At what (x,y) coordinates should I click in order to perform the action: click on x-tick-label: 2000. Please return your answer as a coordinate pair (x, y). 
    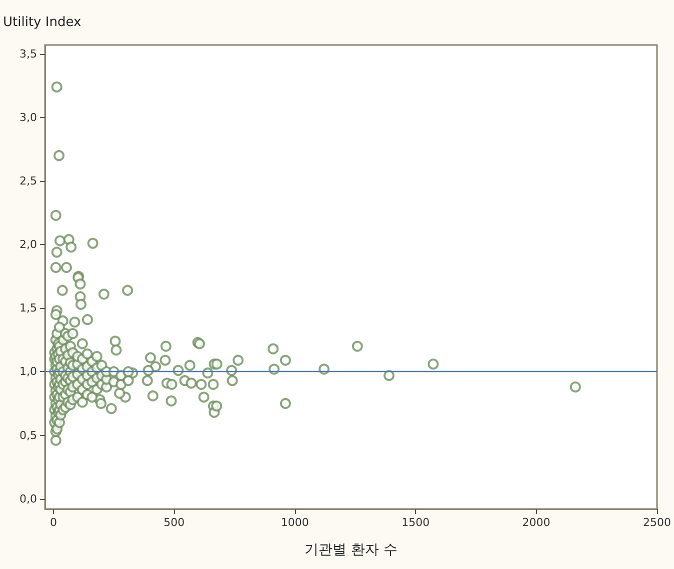
    Looking at the image, I should click on (536, 522).